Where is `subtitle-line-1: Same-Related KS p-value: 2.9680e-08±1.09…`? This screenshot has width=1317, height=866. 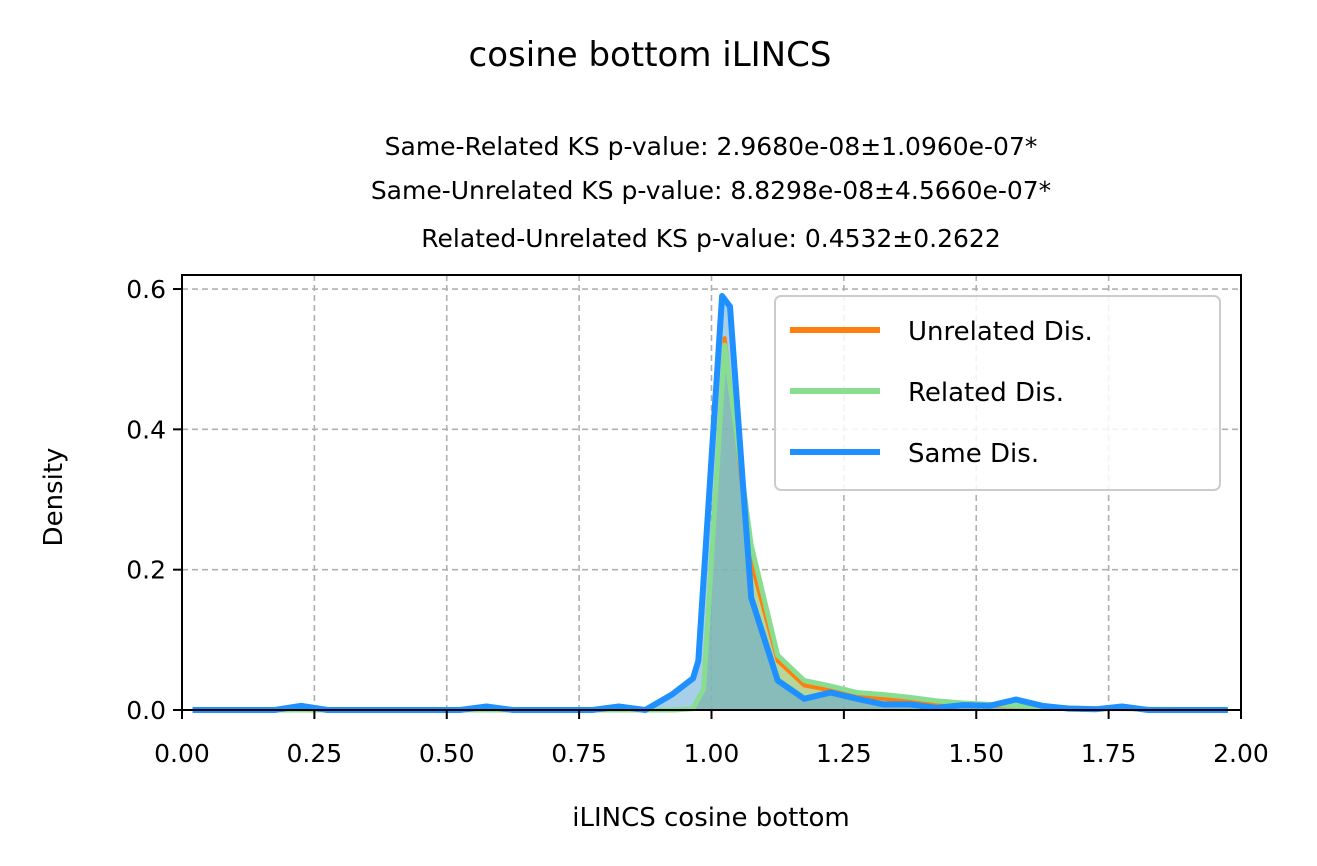 subtitle-line-1: Same-Related KS p-value: 2.9680e-08±1.09… is located at coordinates (711, 146).